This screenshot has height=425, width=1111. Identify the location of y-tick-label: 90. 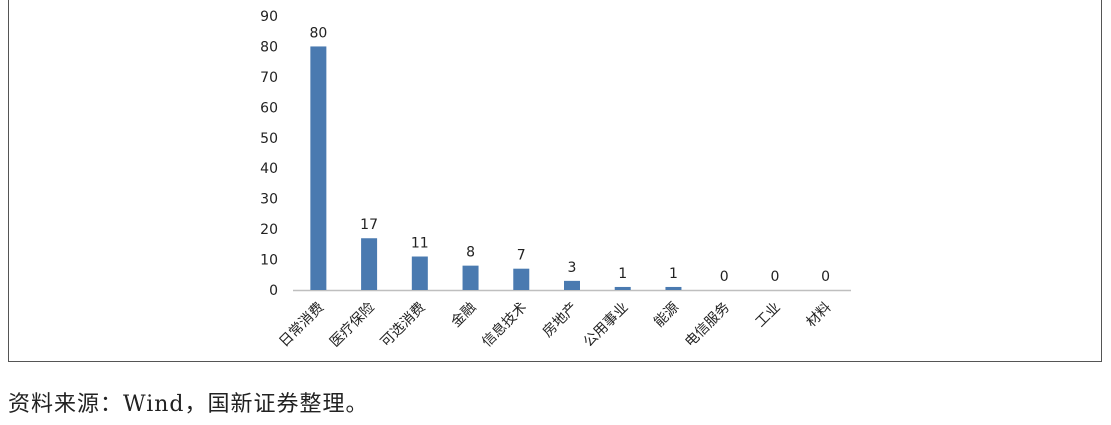
(269, 17).